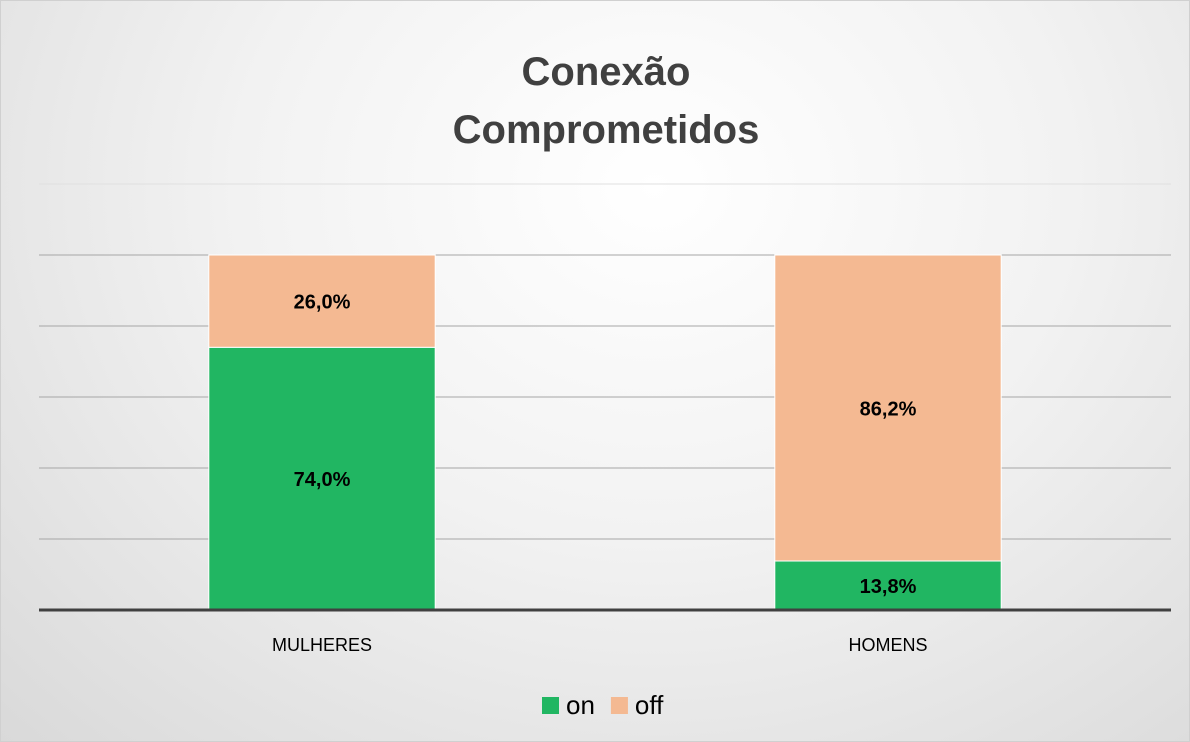 The width and height of the screenshot is (1190, 742). I want to click on data-label: 13,8%, so click(888, 587).